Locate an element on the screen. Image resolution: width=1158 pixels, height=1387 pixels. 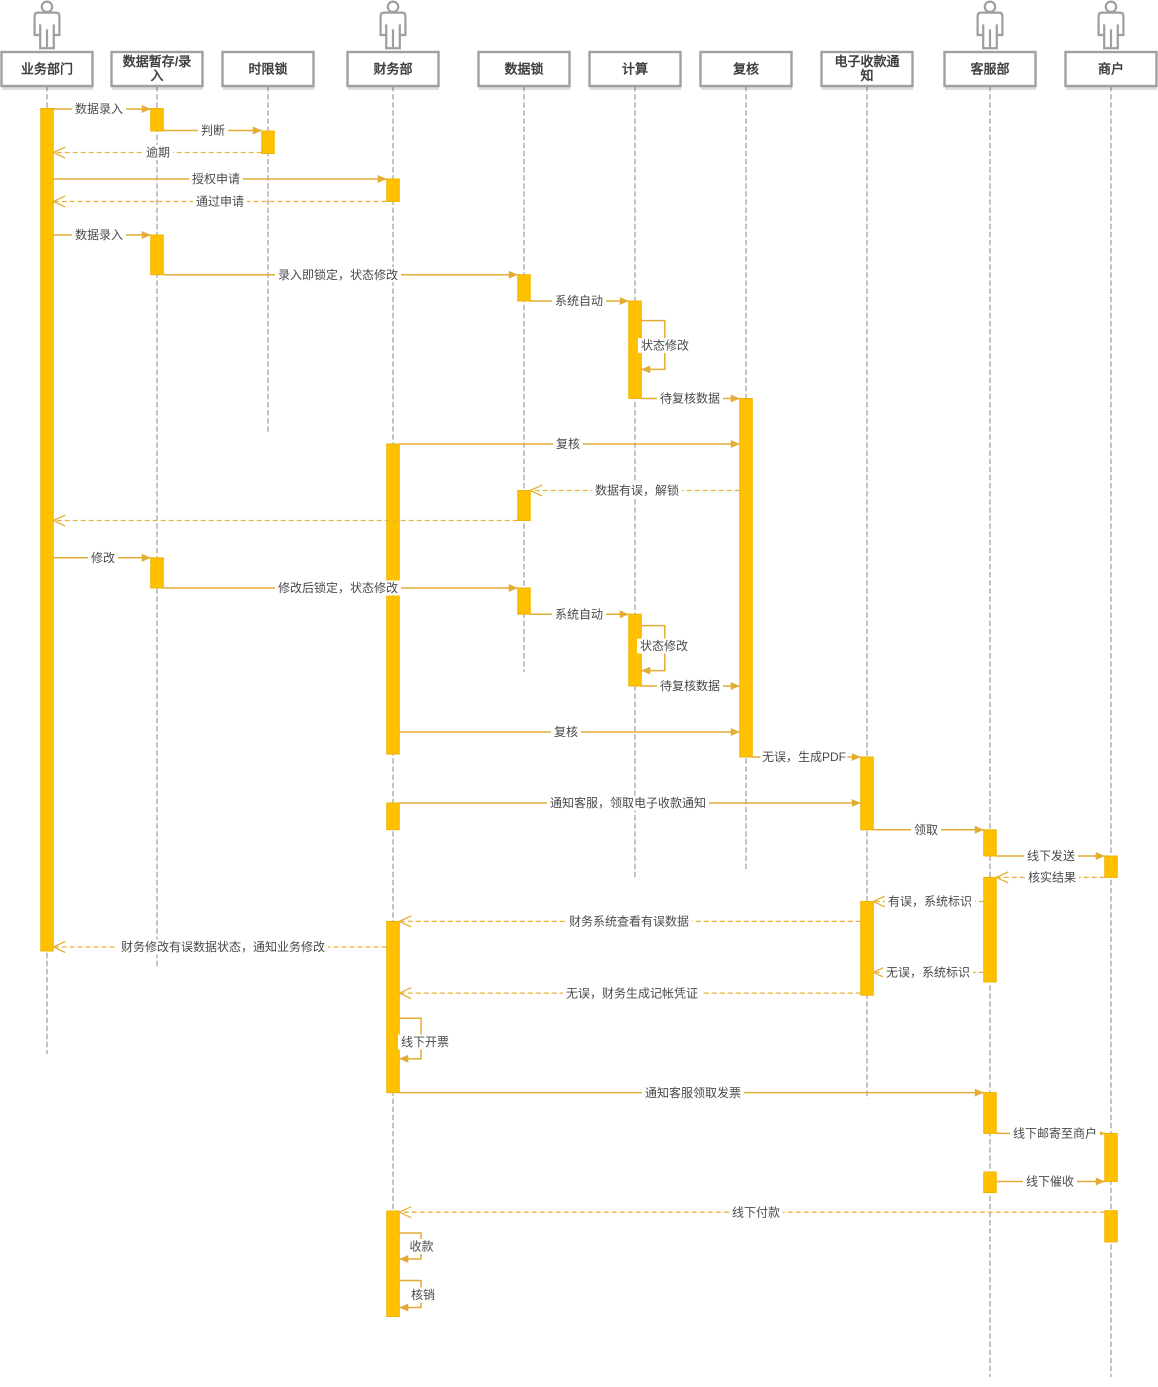
svg-text: 电子收款通 is located at coordinates (866, 61).